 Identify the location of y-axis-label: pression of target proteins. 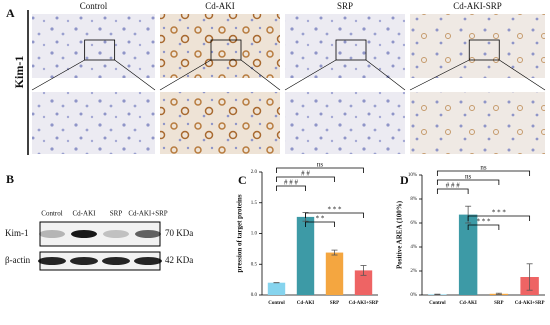
(240, 233).